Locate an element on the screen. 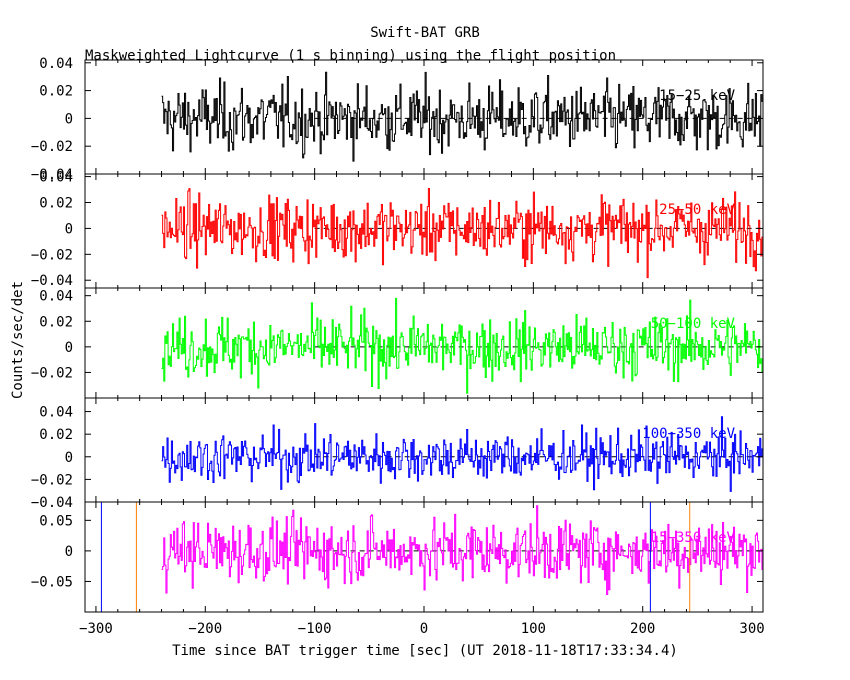 This screenshot has width=850, height=680. chart-title: Swift-BAT GRB is located at coordinates (425, 33).